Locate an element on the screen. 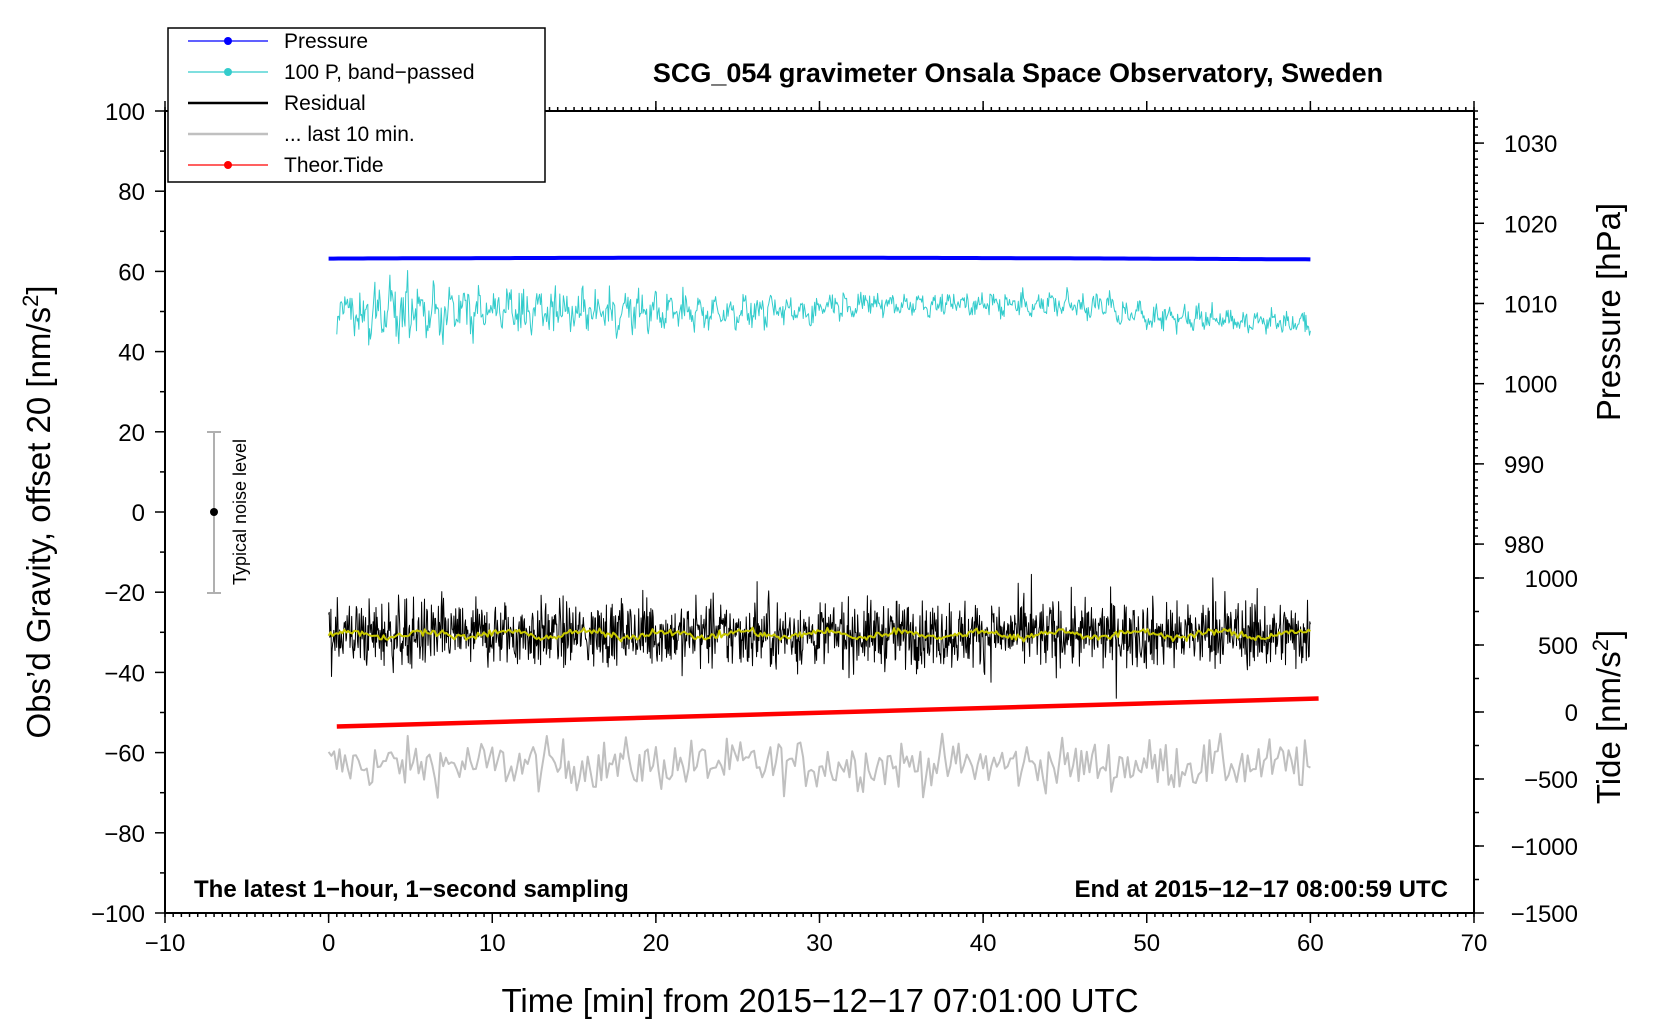 The height and width of the screenshot is (1020, 1660). y-pressure-tick-label: 1010 is located at coordinates (1530, 304).